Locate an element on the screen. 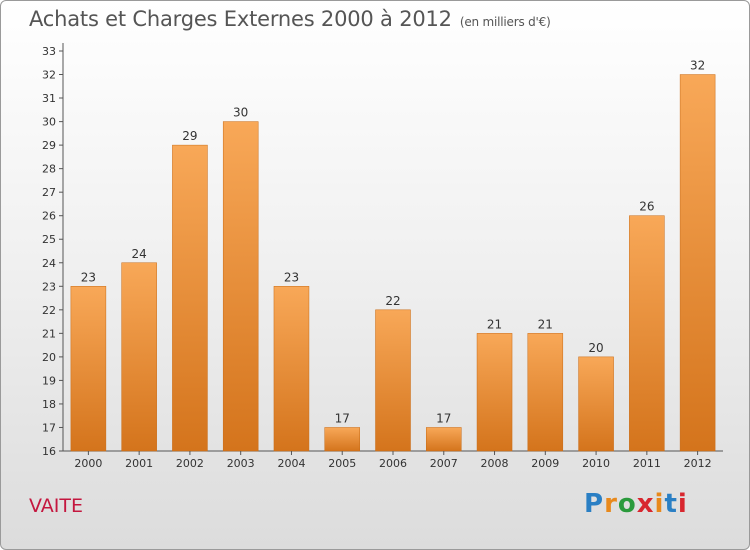 The height and width of the screenshot is (550, 750). bar-value-label: 24 is located at coordinates (139, 254).